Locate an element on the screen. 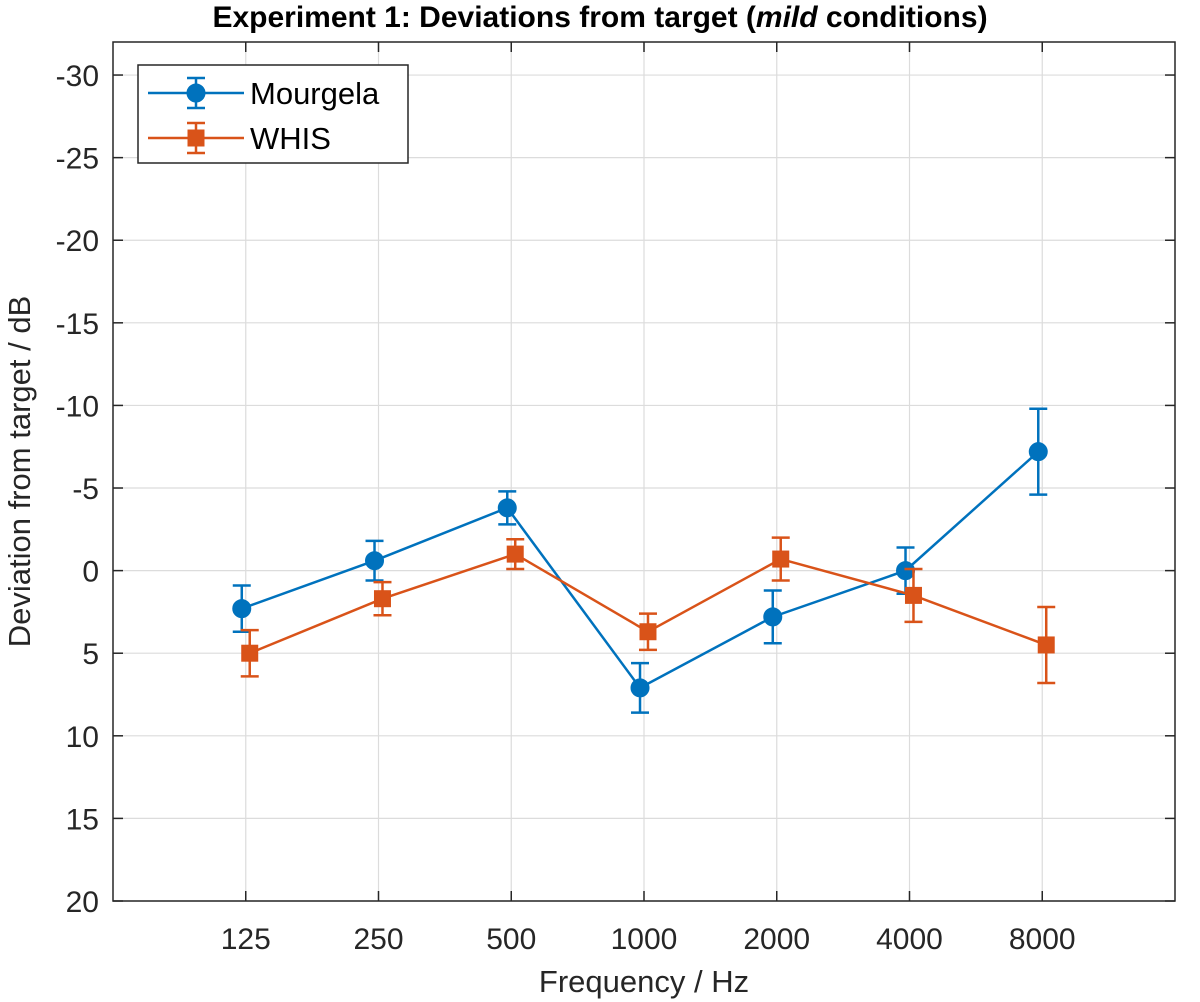 Image resolution: width=1200 pixels, height=1002 pixels. x-tick-label: 500 is located at coordinates (511, 939).